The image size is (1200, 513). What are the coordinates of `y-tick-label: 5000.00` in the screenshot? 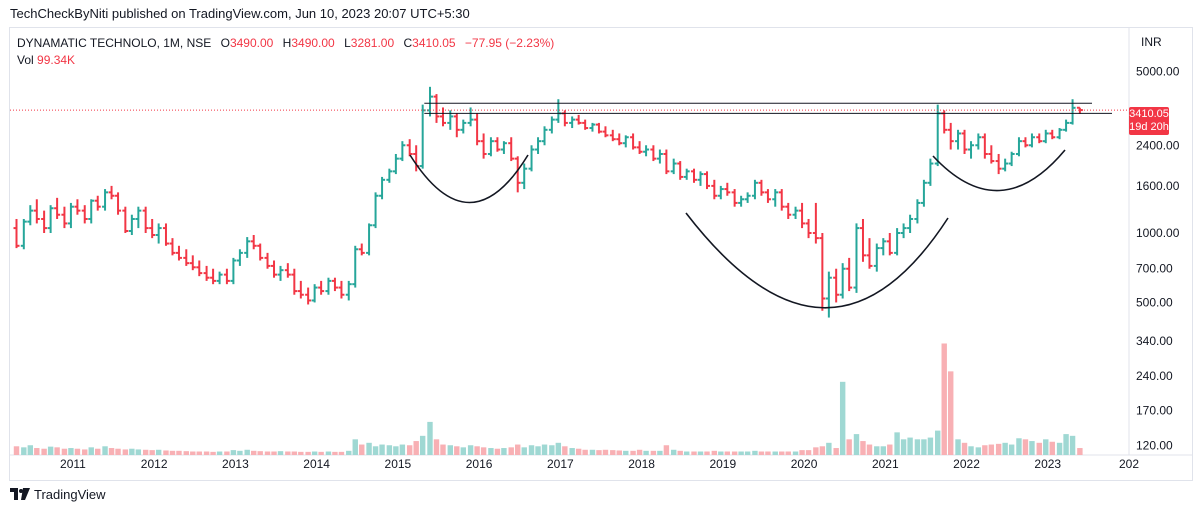 It's located at (1158, 72).